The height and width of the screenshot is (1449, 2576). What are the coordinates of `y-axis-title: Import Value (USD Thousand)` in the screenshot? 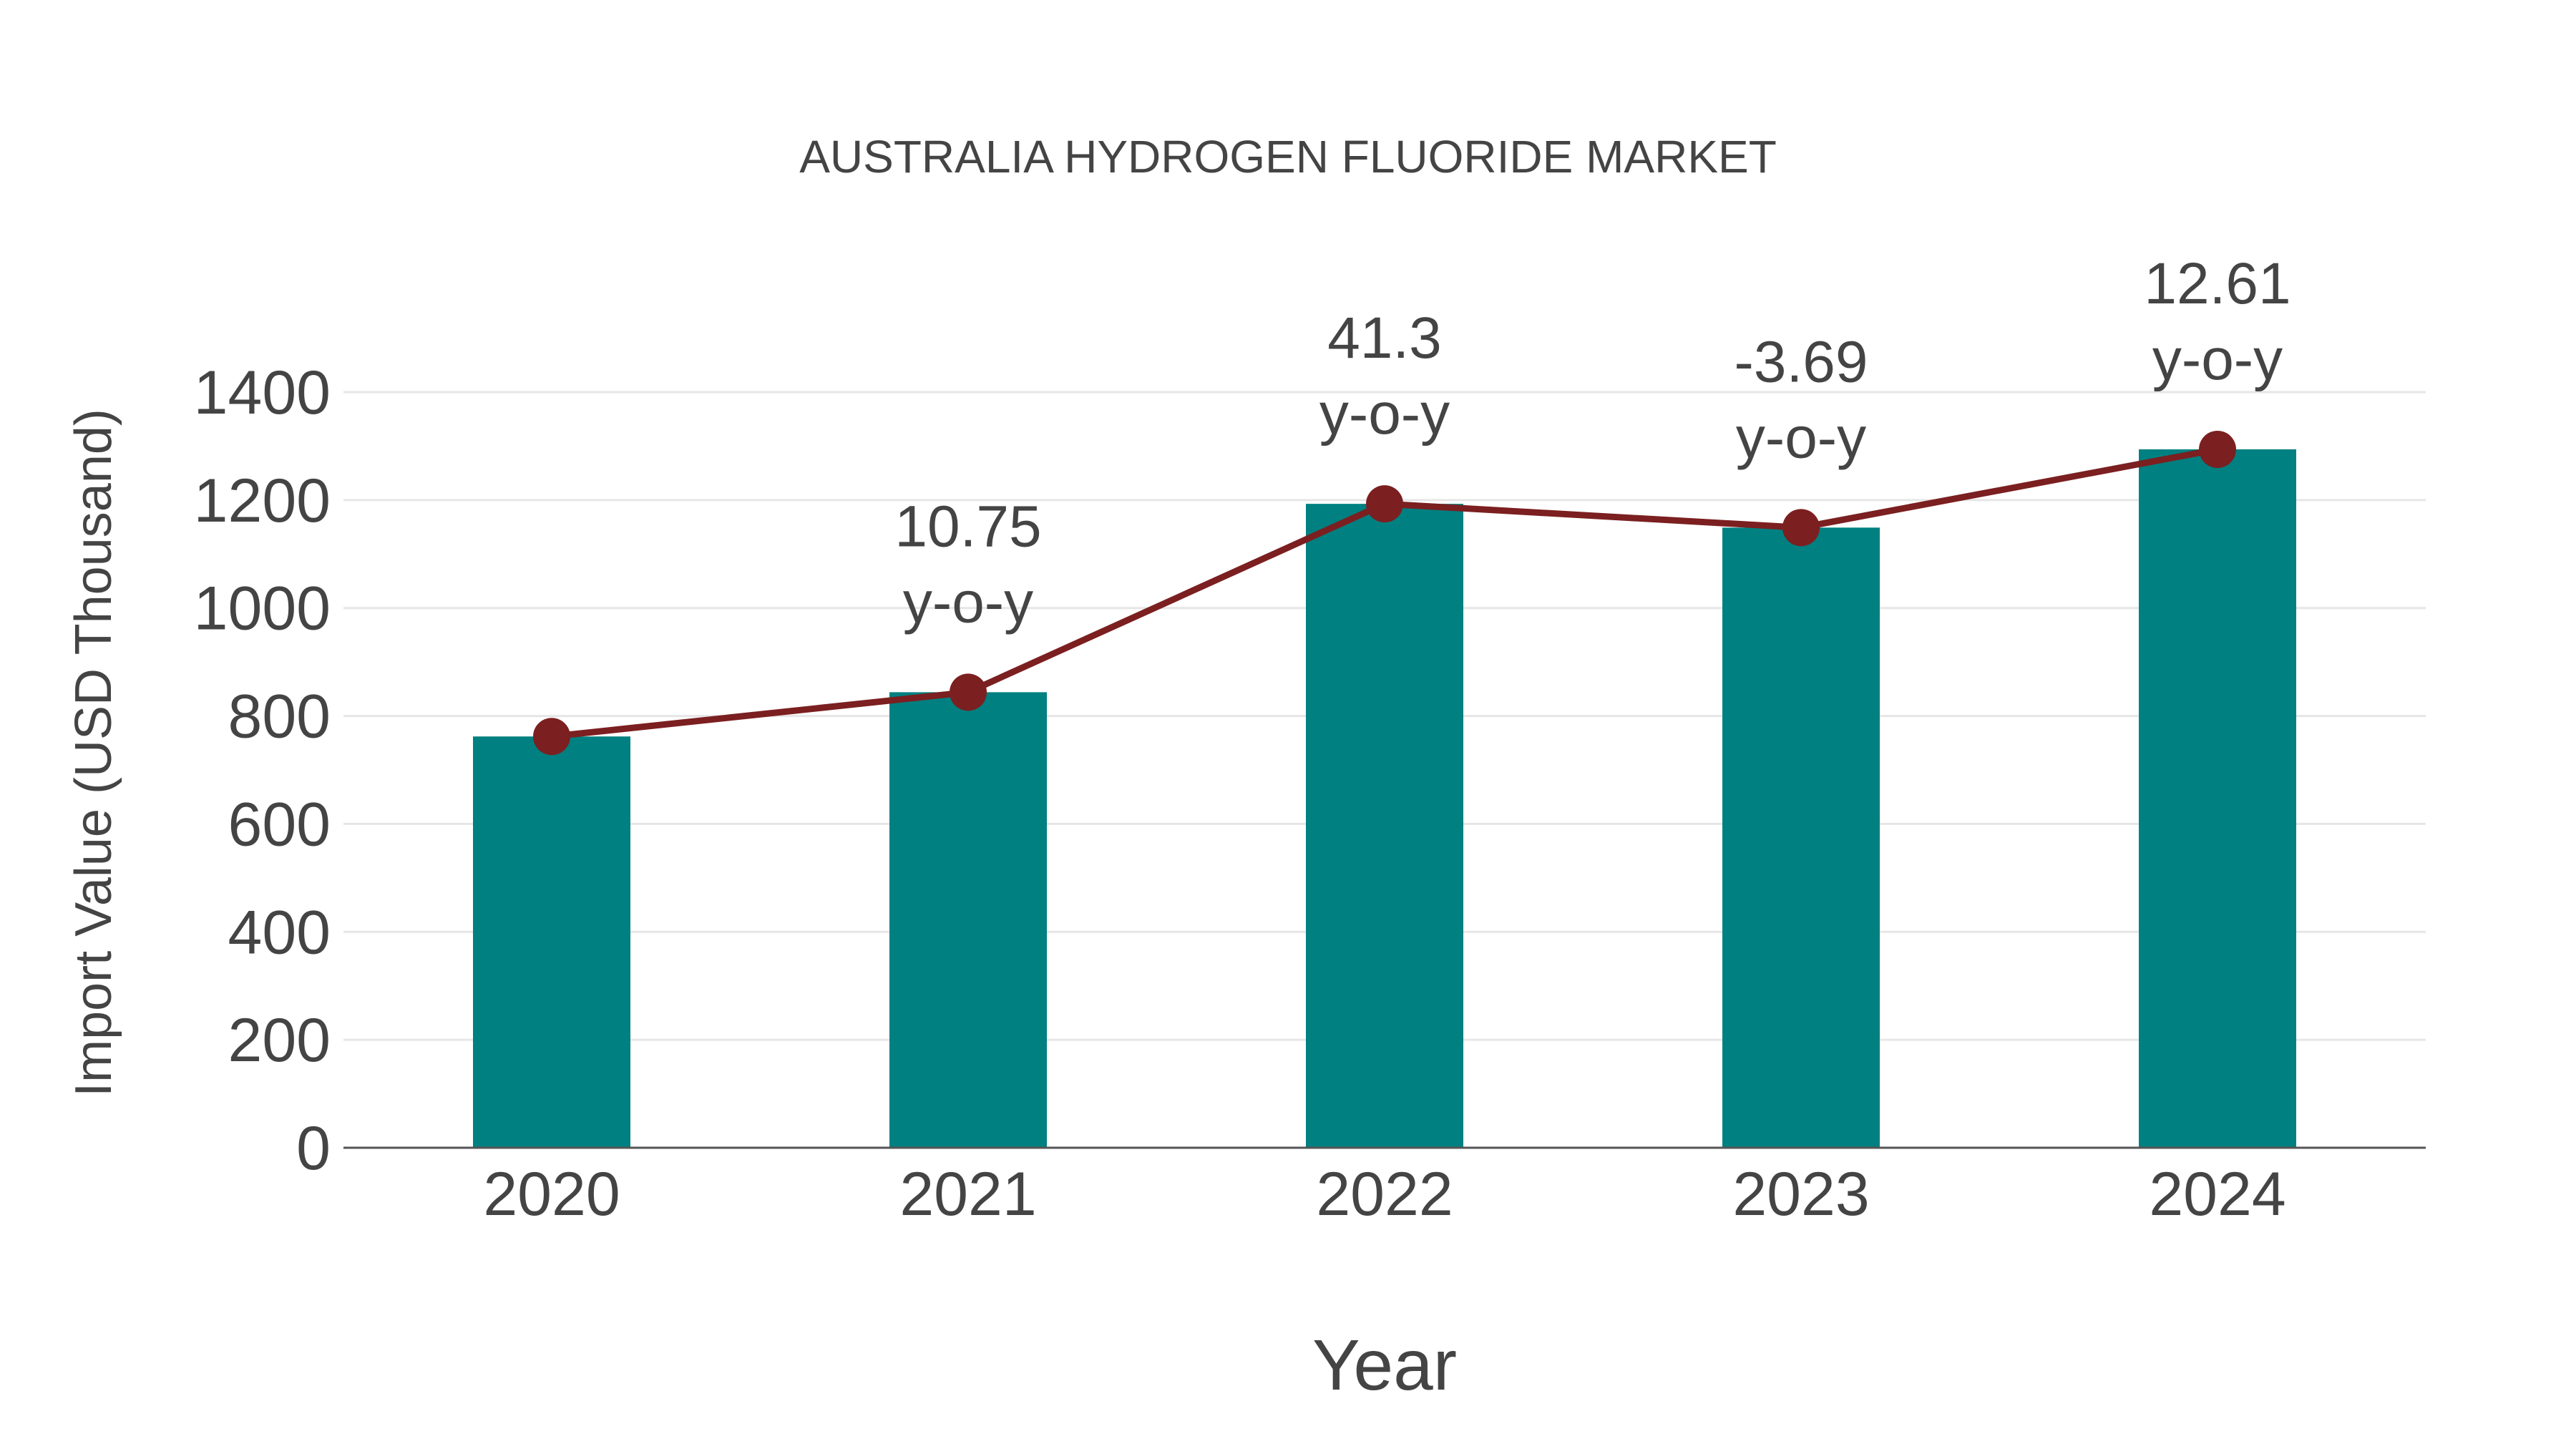 It's located at (93, 753).